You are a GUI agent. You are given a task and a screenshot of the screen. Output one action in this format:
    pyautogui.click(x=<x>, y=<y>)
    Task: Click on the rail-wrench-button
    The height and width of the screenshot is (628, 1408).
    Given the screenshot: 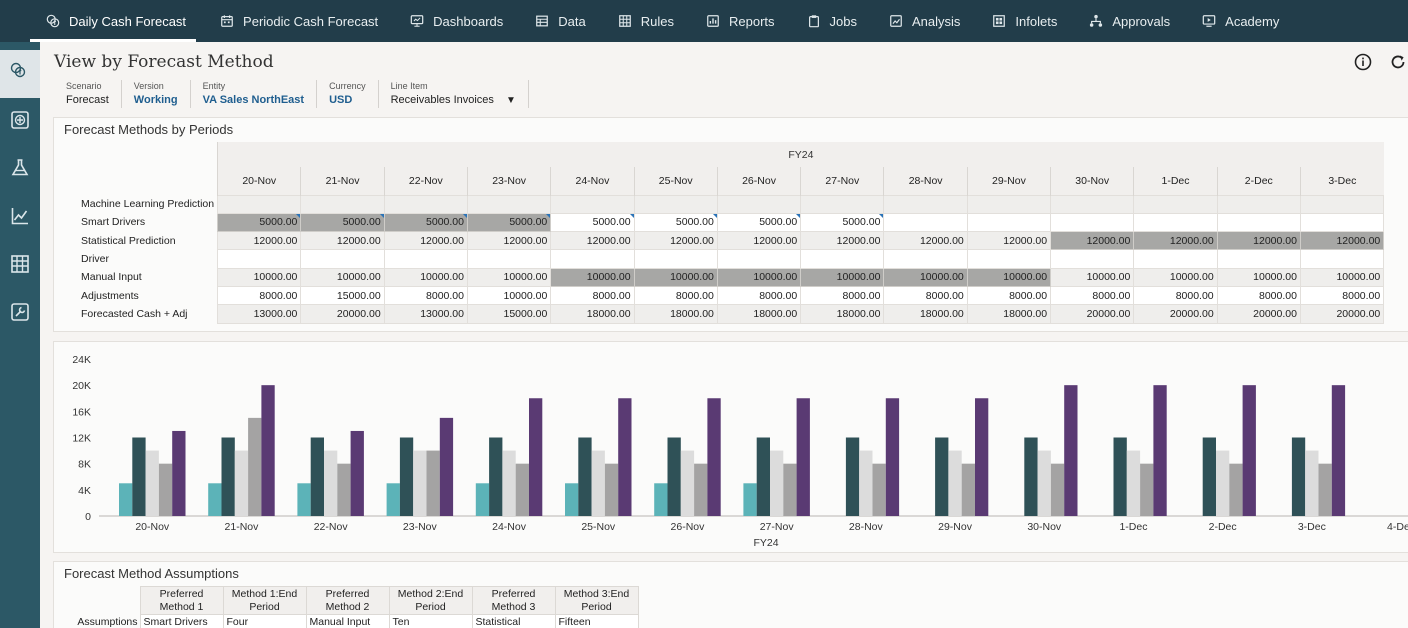 What is the action you would take?
    pyautogui.click(x=20, y=314)
    